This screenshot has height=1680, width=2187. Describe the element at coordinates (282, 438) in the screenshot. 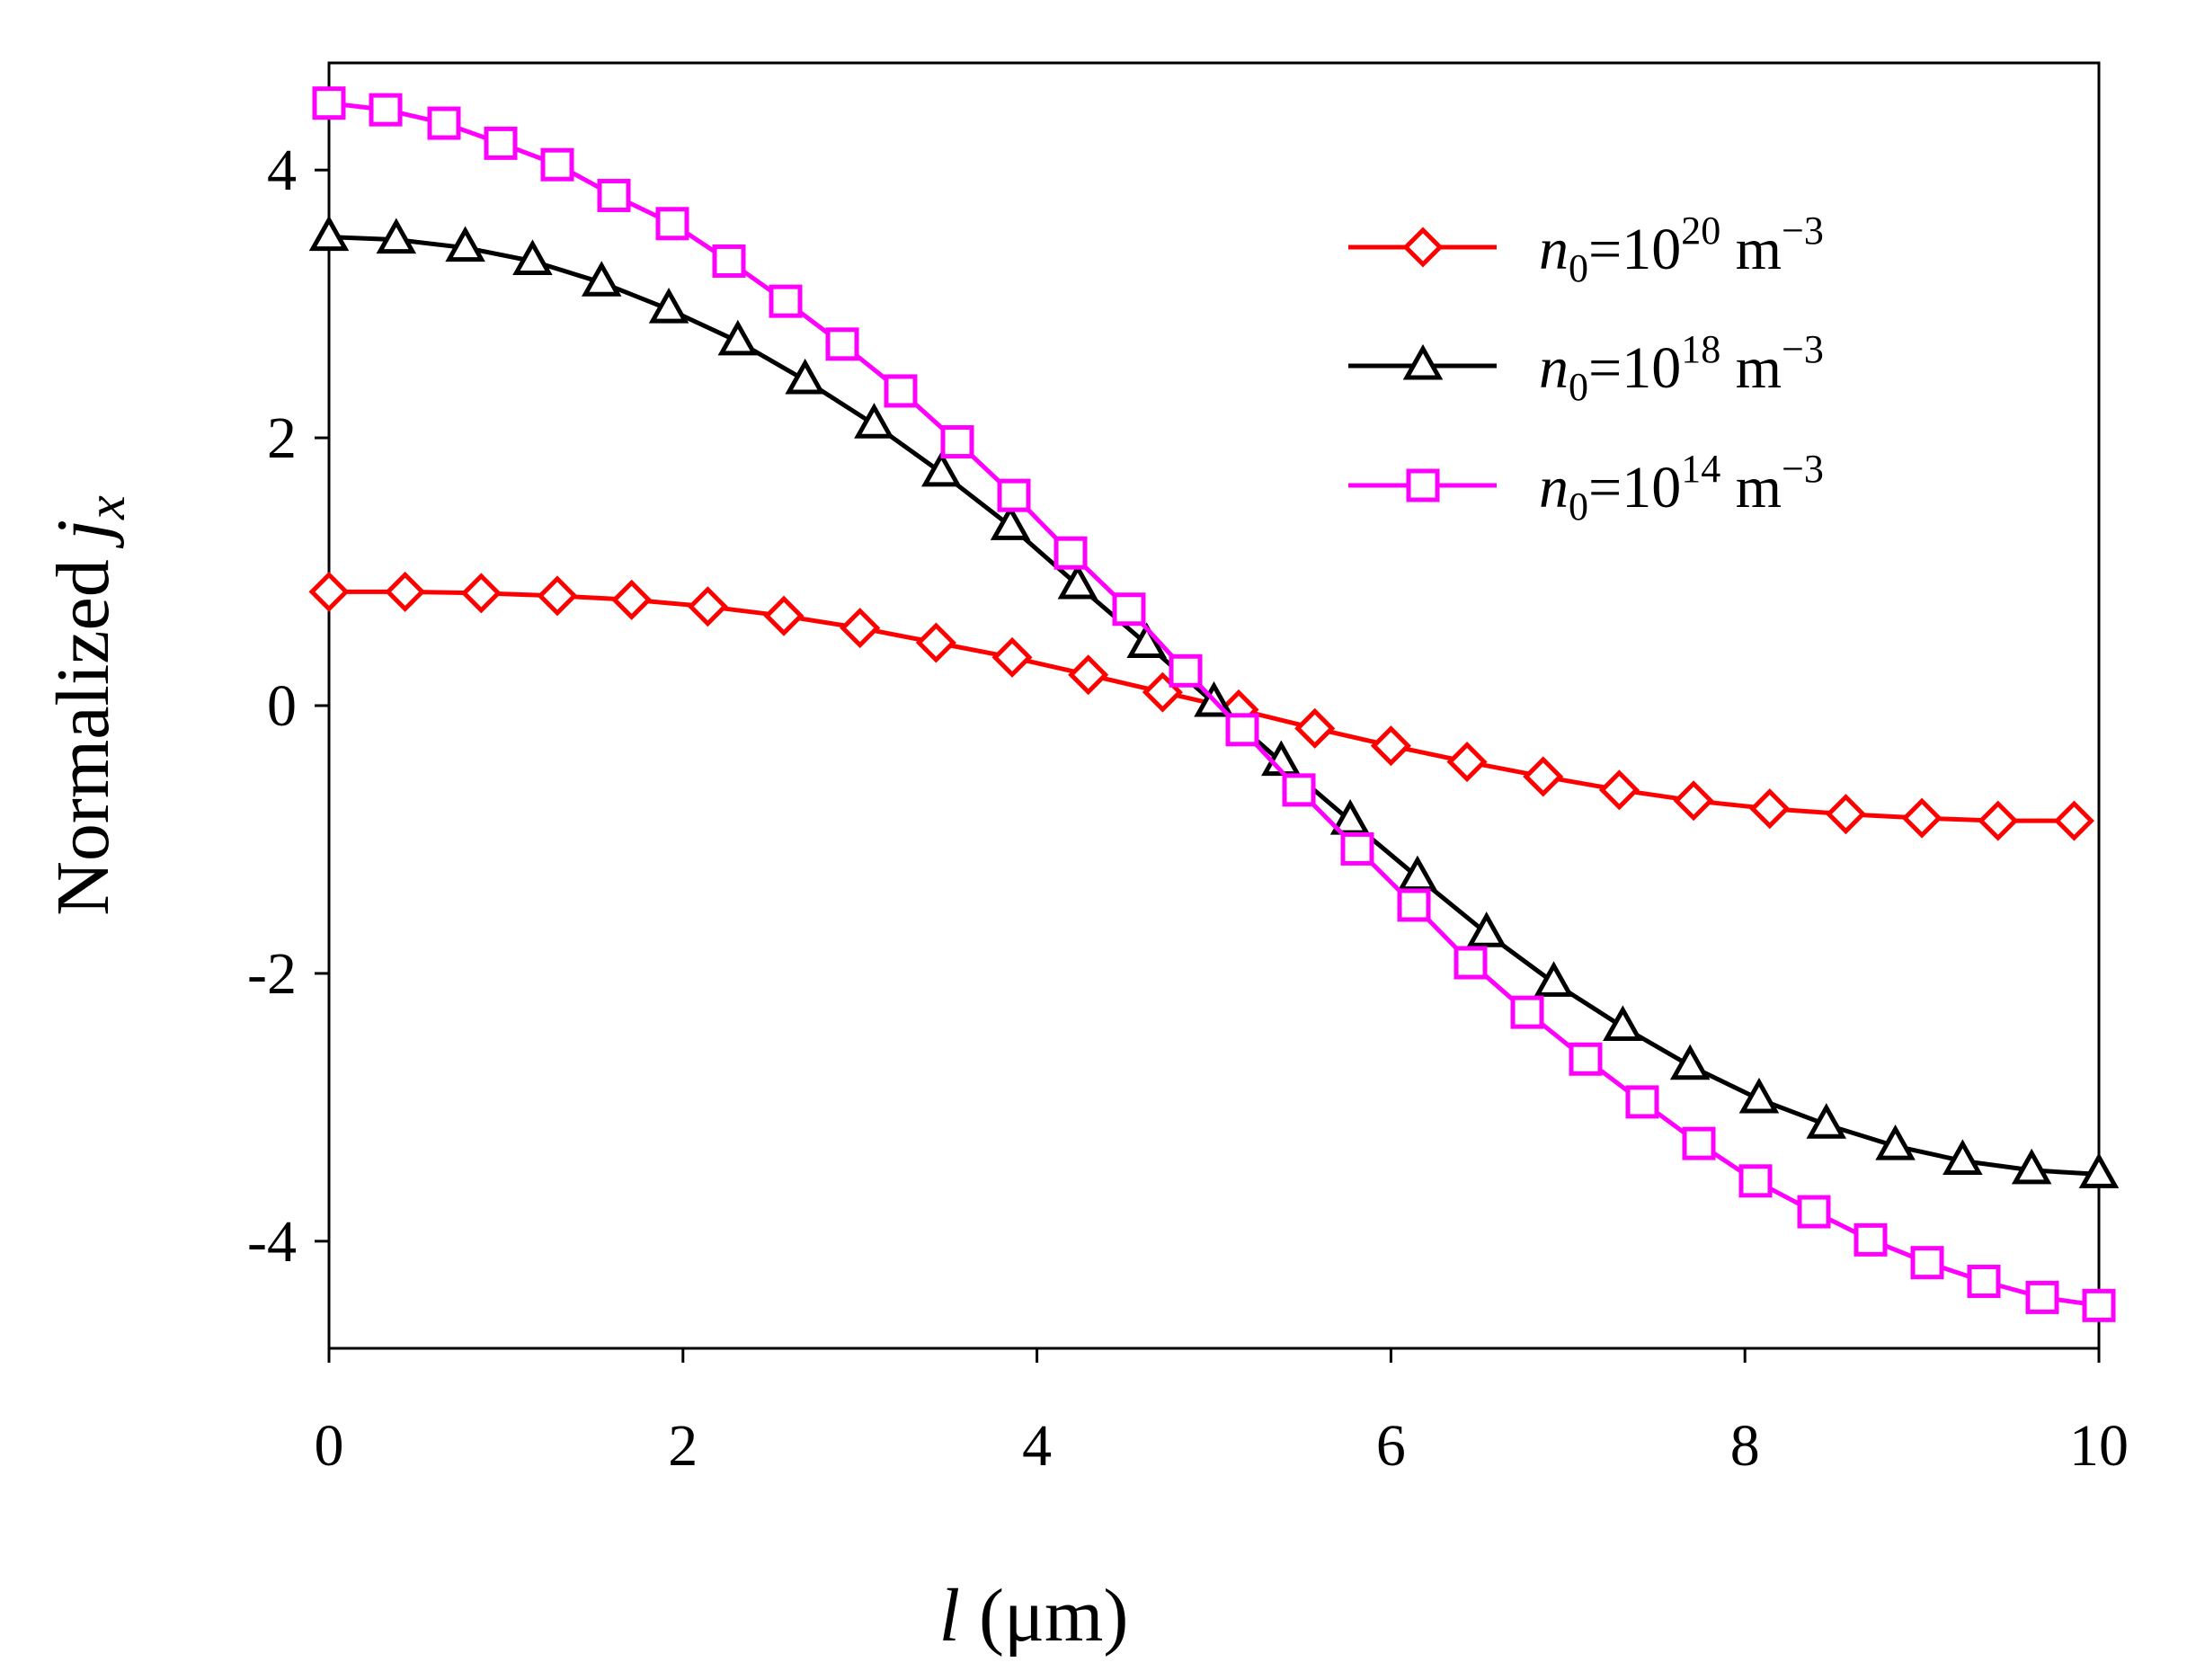

I see `y-tick-label: 2` at that location.